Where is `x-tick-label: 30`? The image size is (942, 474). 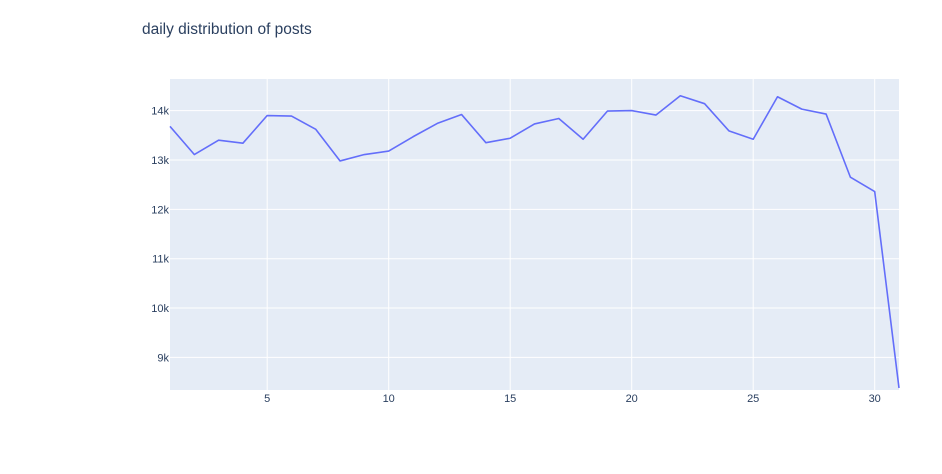
x-tick-label: 30 is located at coordinates (875, 399).